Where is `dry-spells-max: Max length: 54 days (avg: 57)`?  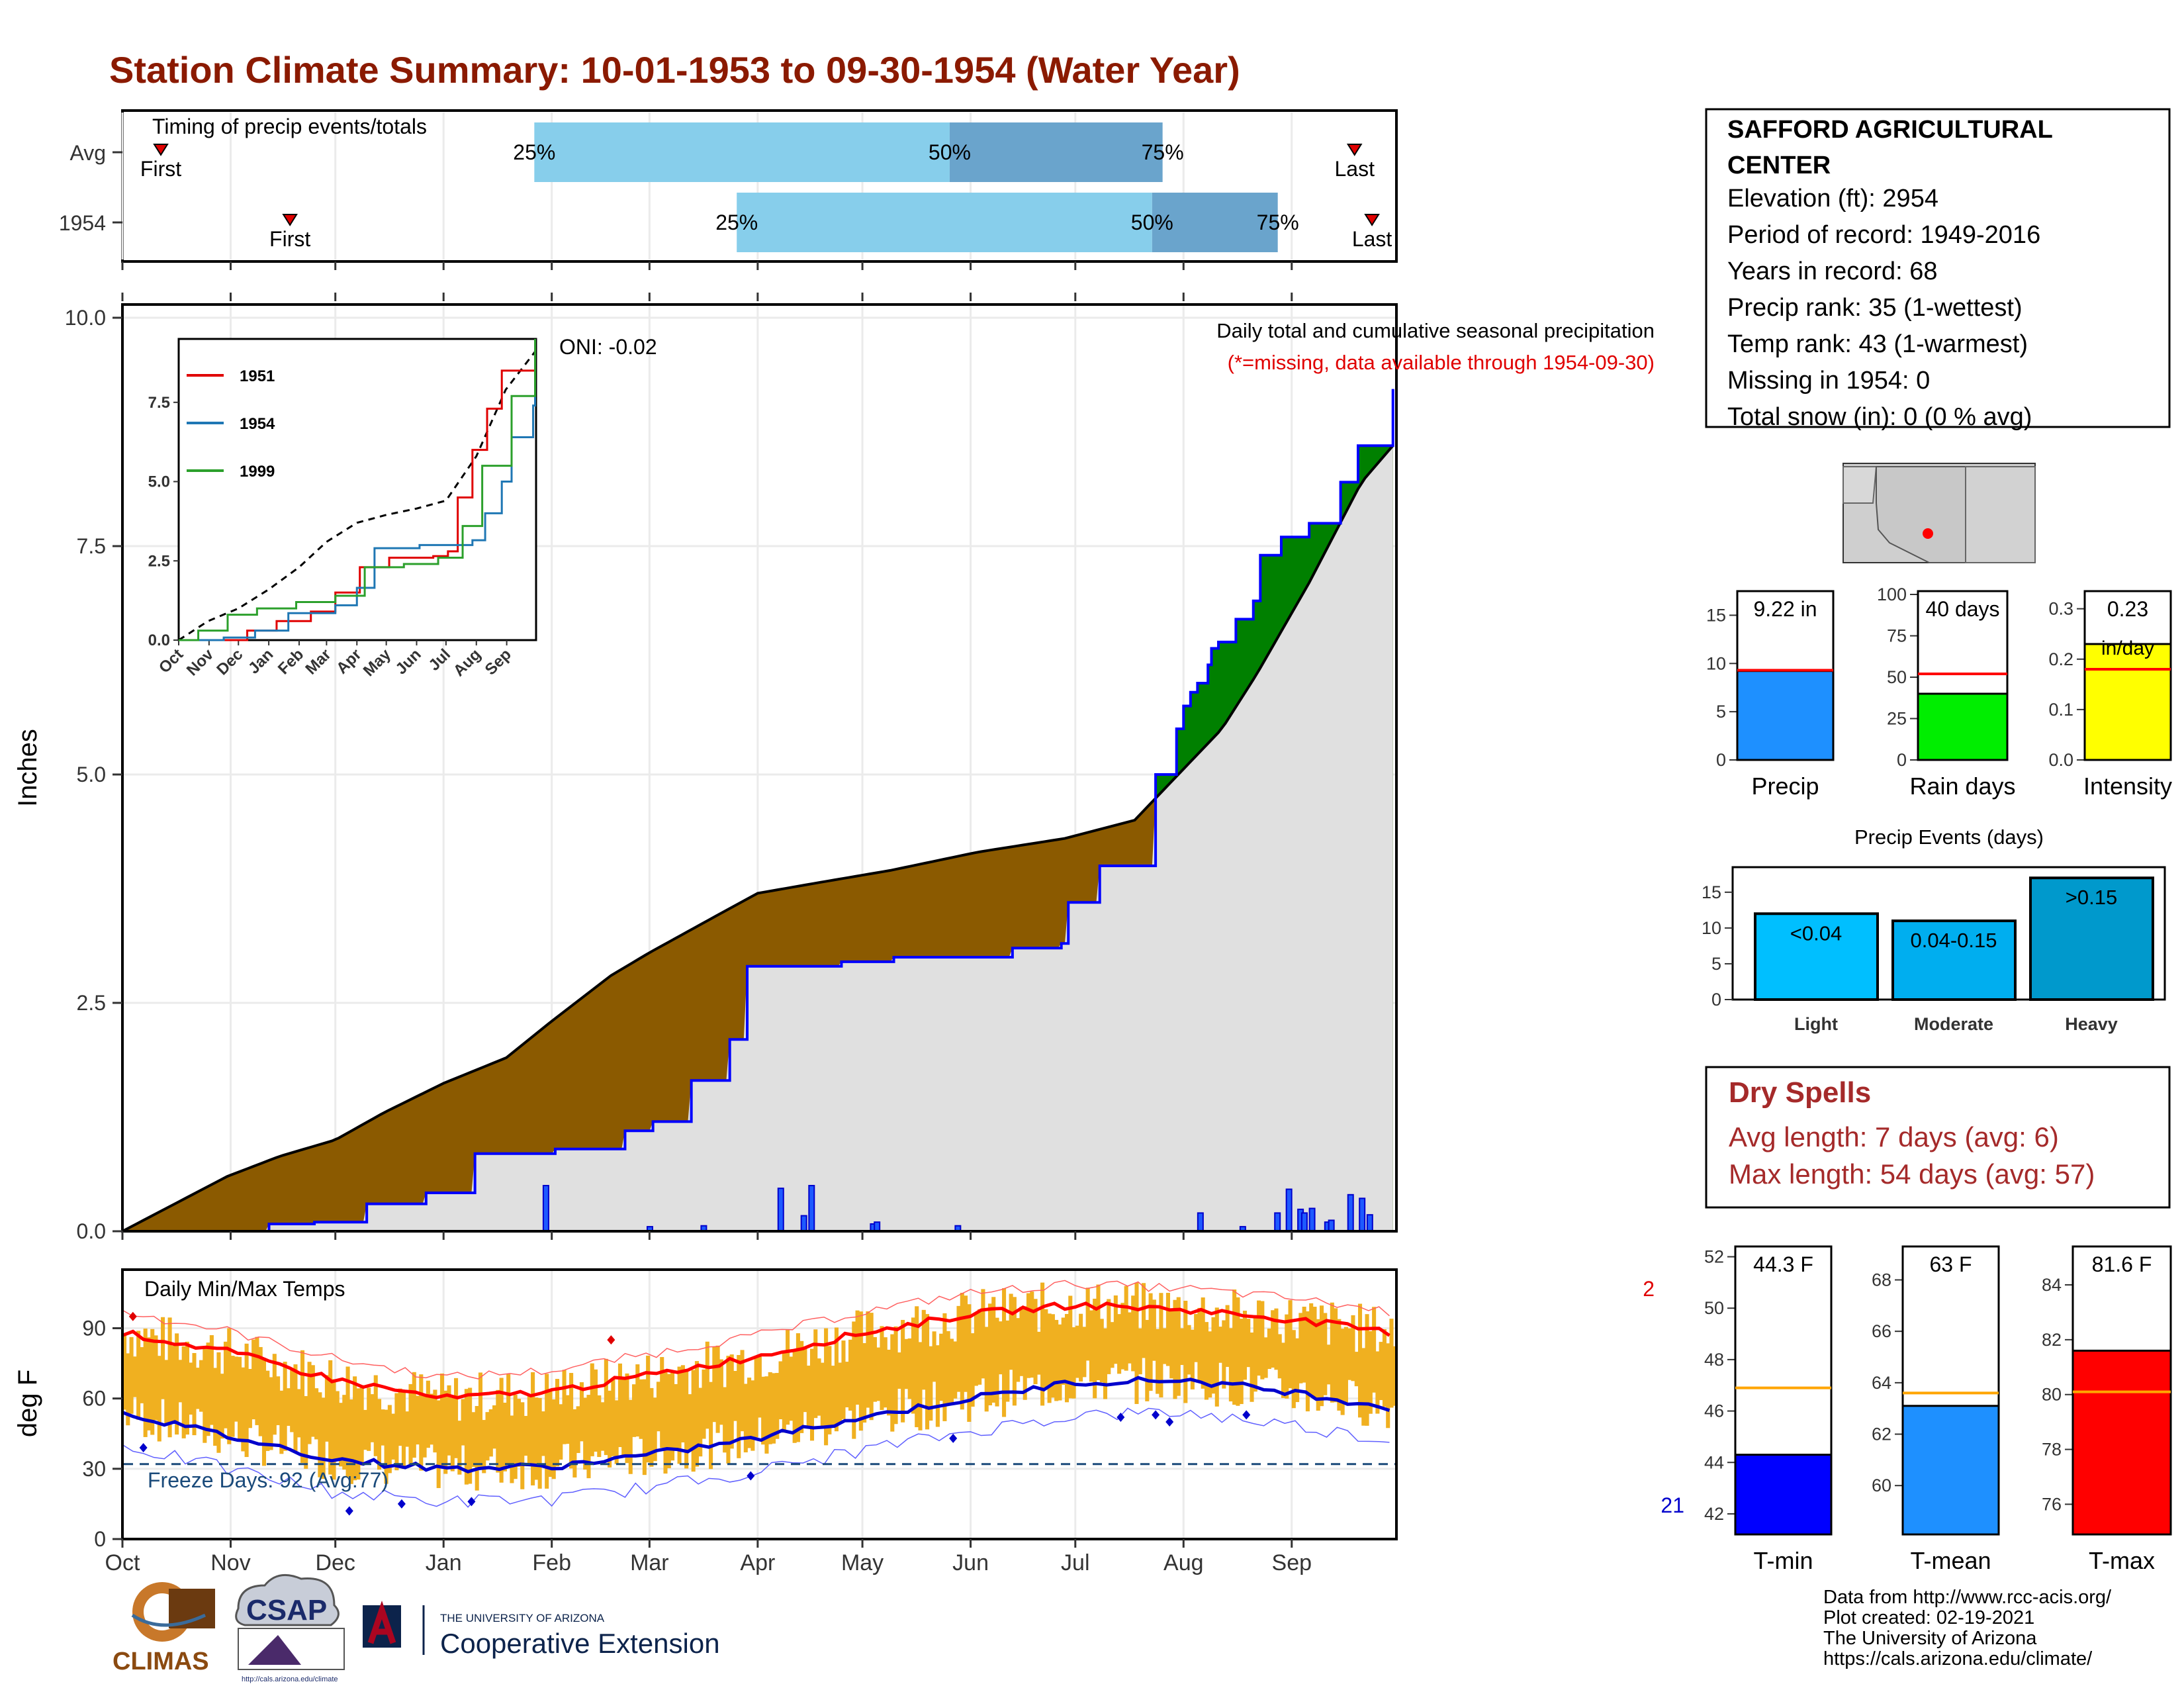
dry-spells-max: Max length: 54 days (avg: 57) is located at coordinates (1912, 1174).